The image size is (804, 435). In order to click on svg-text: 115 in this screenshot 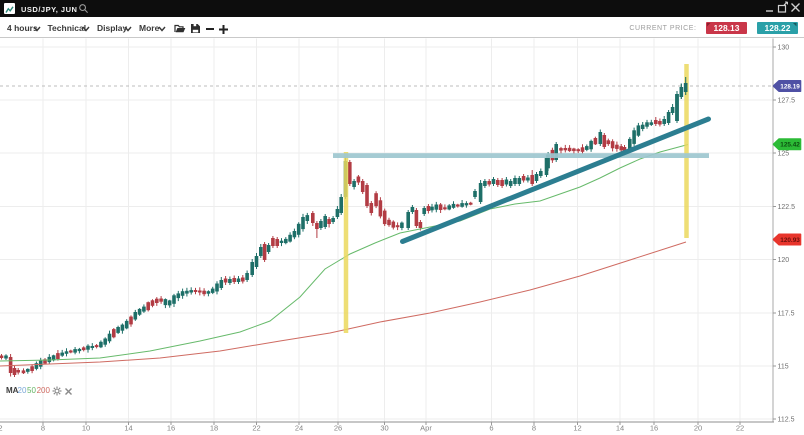, I will do `click(783, 366)`.